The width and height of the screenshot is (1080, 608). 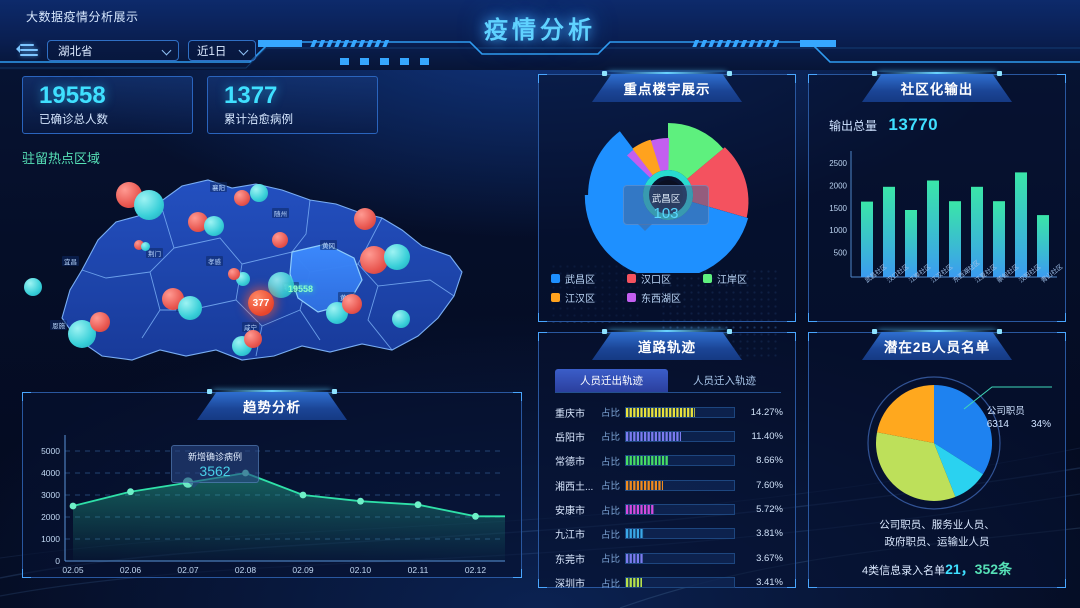 What do you see at coordinates (767, 436) in the screenshot?
I see `row-percent: 11.40%` at bounding box center [767, 436].